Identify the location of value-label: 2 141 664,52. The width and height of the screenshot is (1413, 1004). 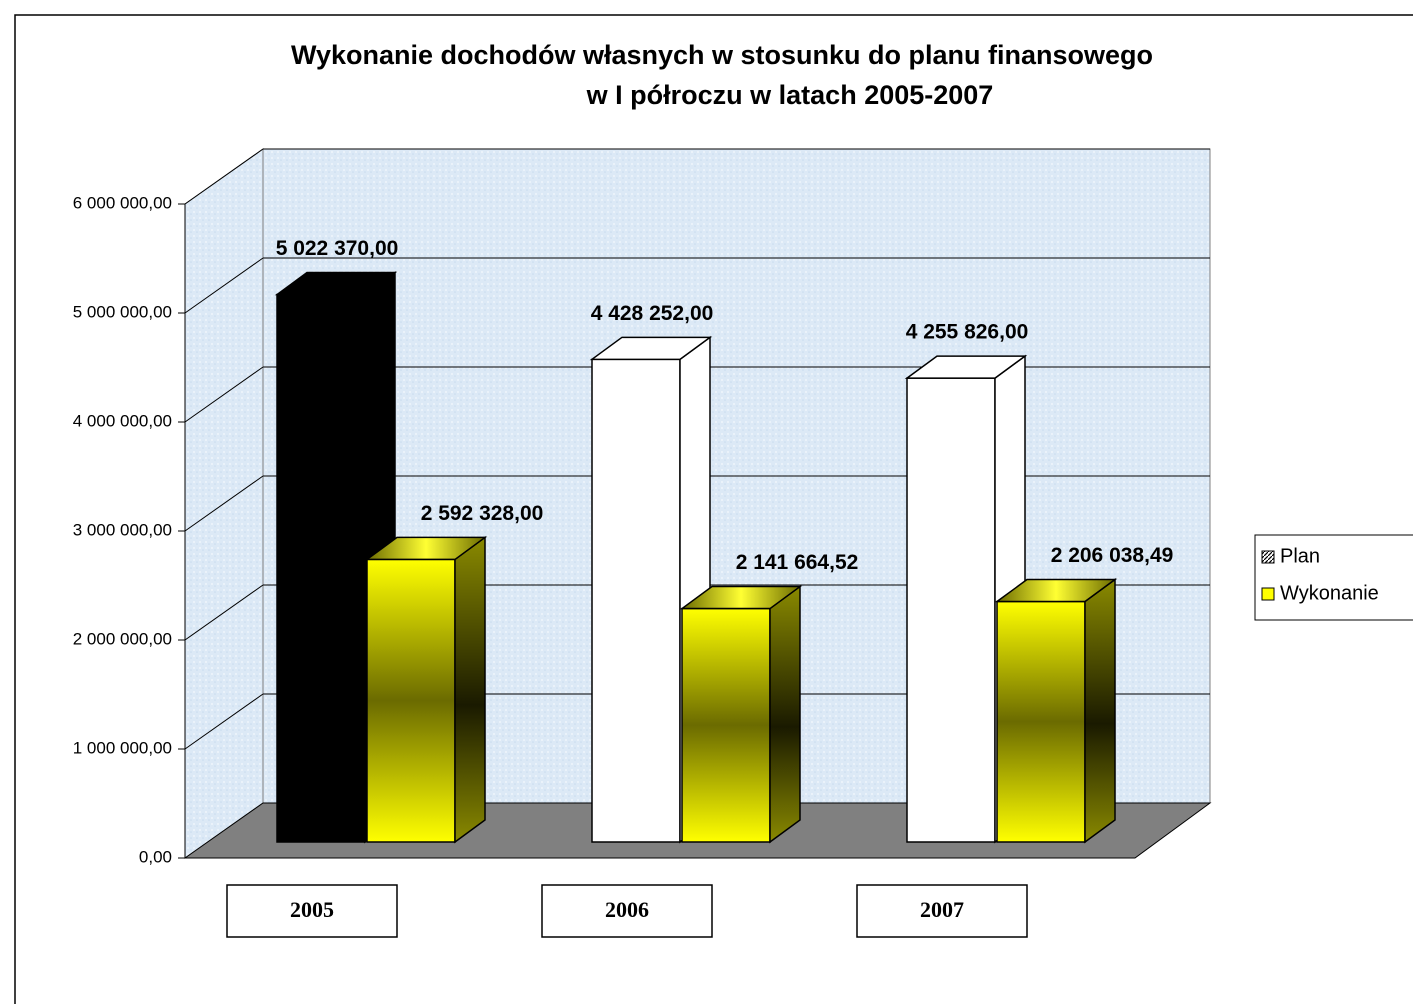
(797, 562).